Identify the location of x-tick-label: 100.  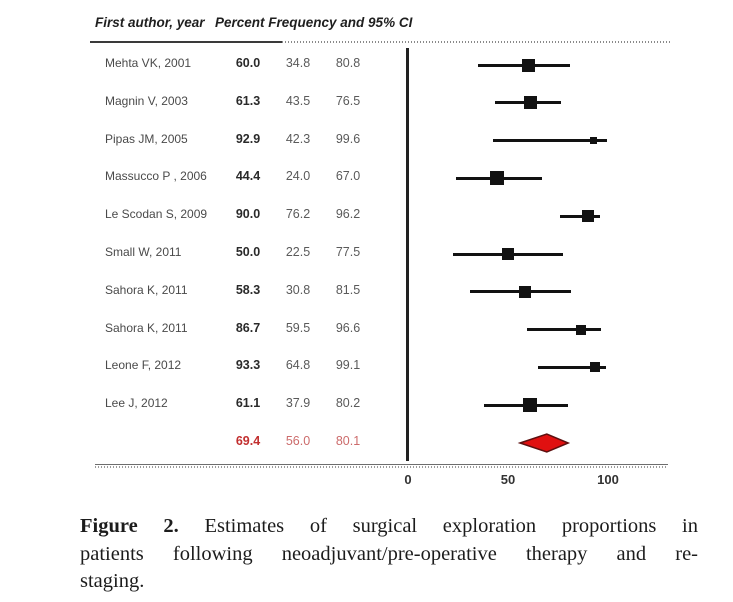
(608, 479).